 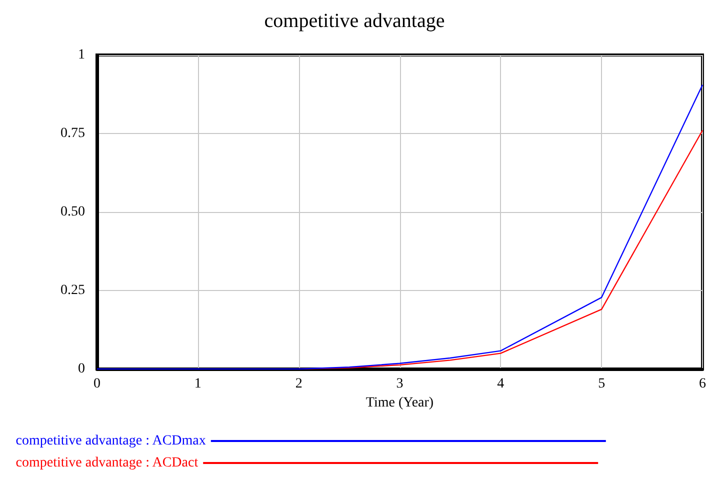 I want to click on x-tick-label: 5, so click(x=602, y=384).